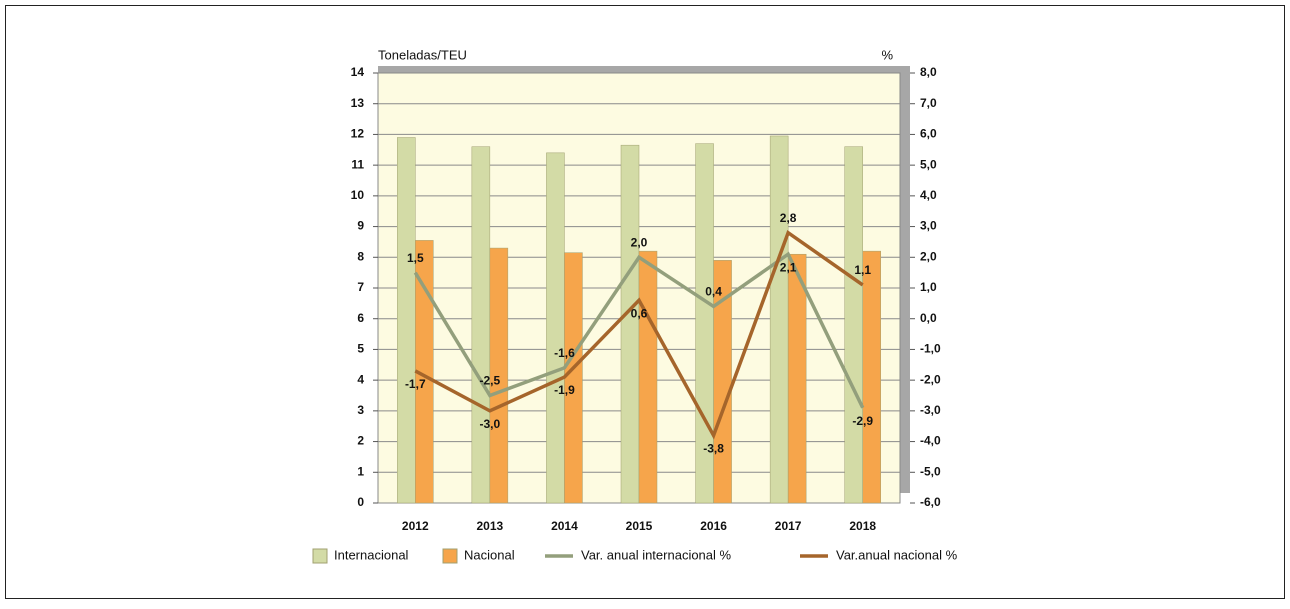  What do you see at coordinates (489, 554) in the screenshot?
I see `legend-label: Nacional` at bounding box center [489, 554].